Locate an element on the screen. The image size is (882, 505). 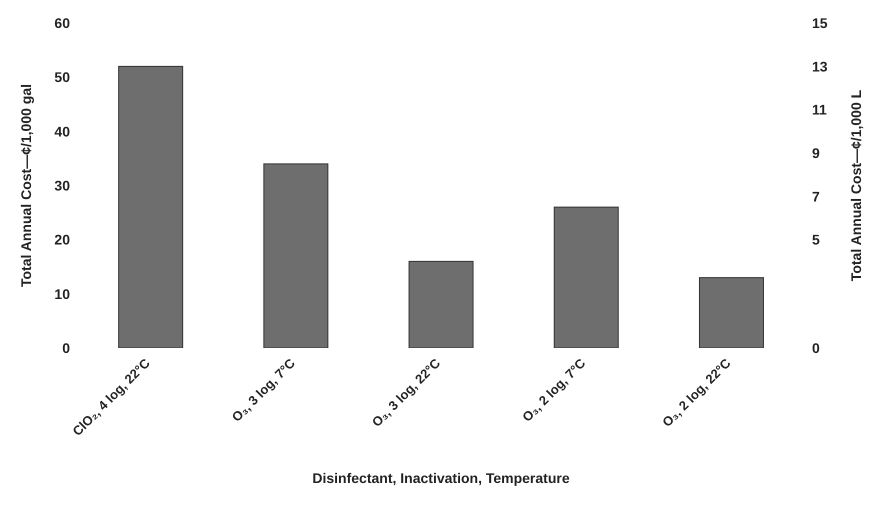
y2-tick-label: 15 is located at coordinates (820, 22).